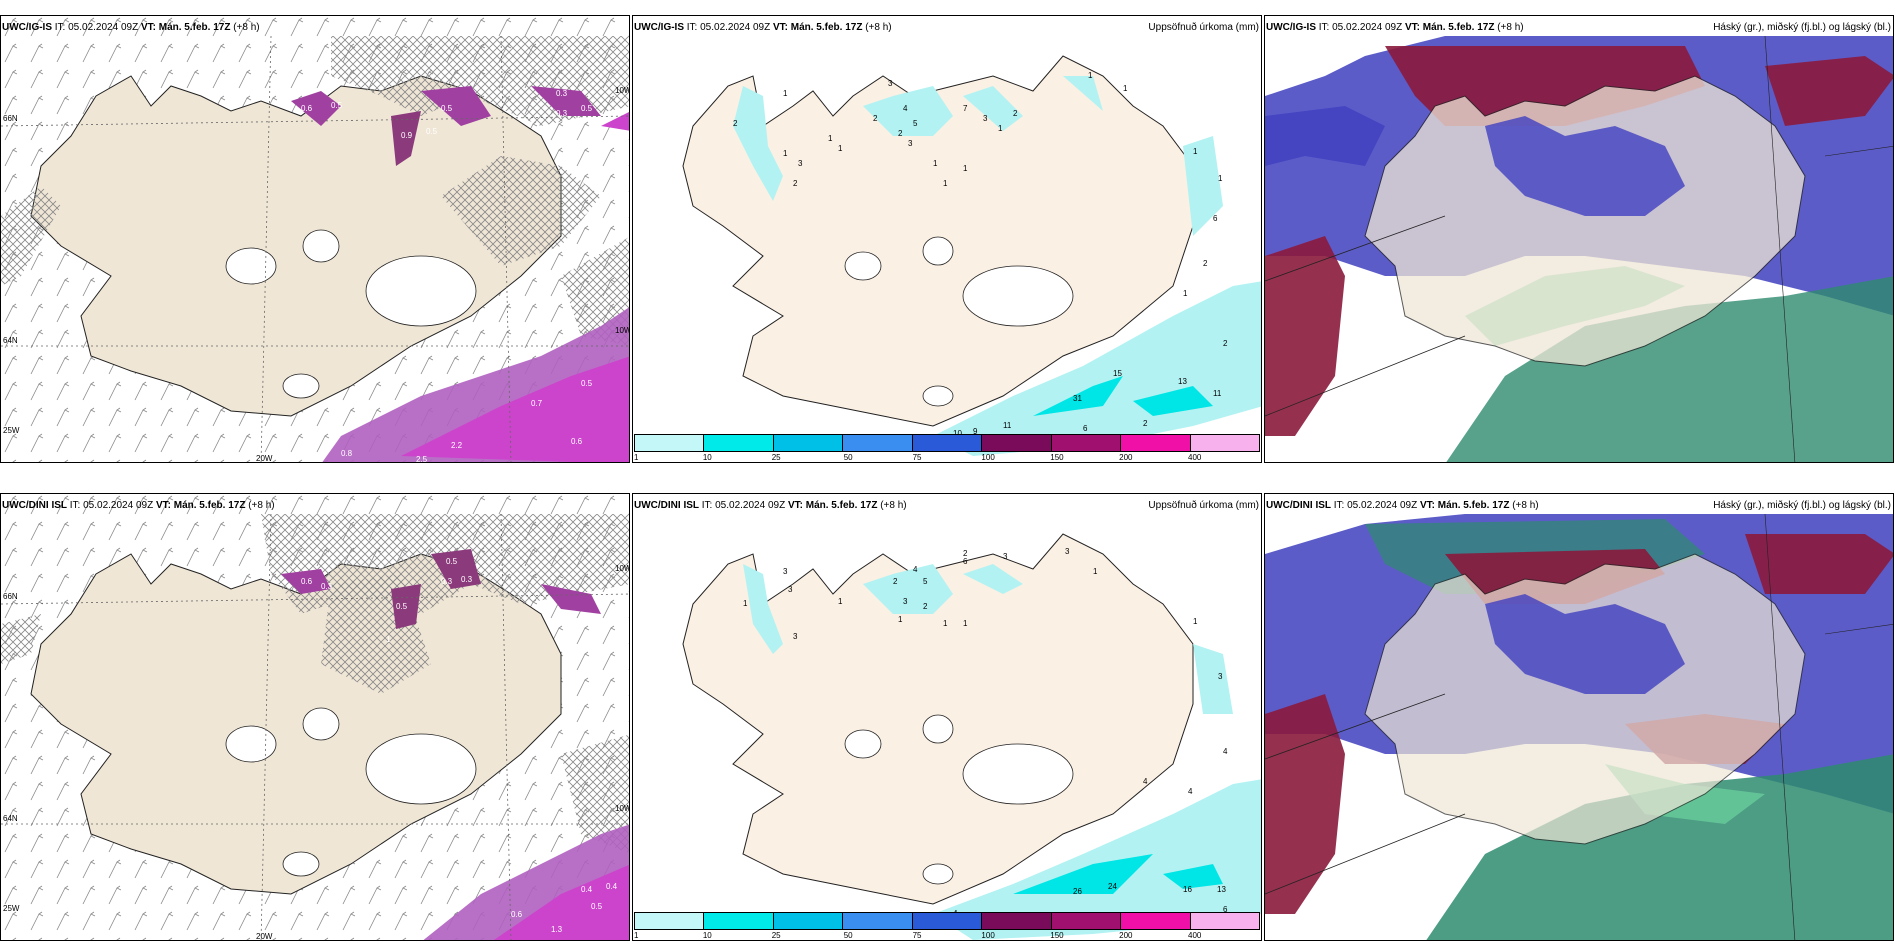  I want to click on lat-label-mid: 64N, so click(10, 818).